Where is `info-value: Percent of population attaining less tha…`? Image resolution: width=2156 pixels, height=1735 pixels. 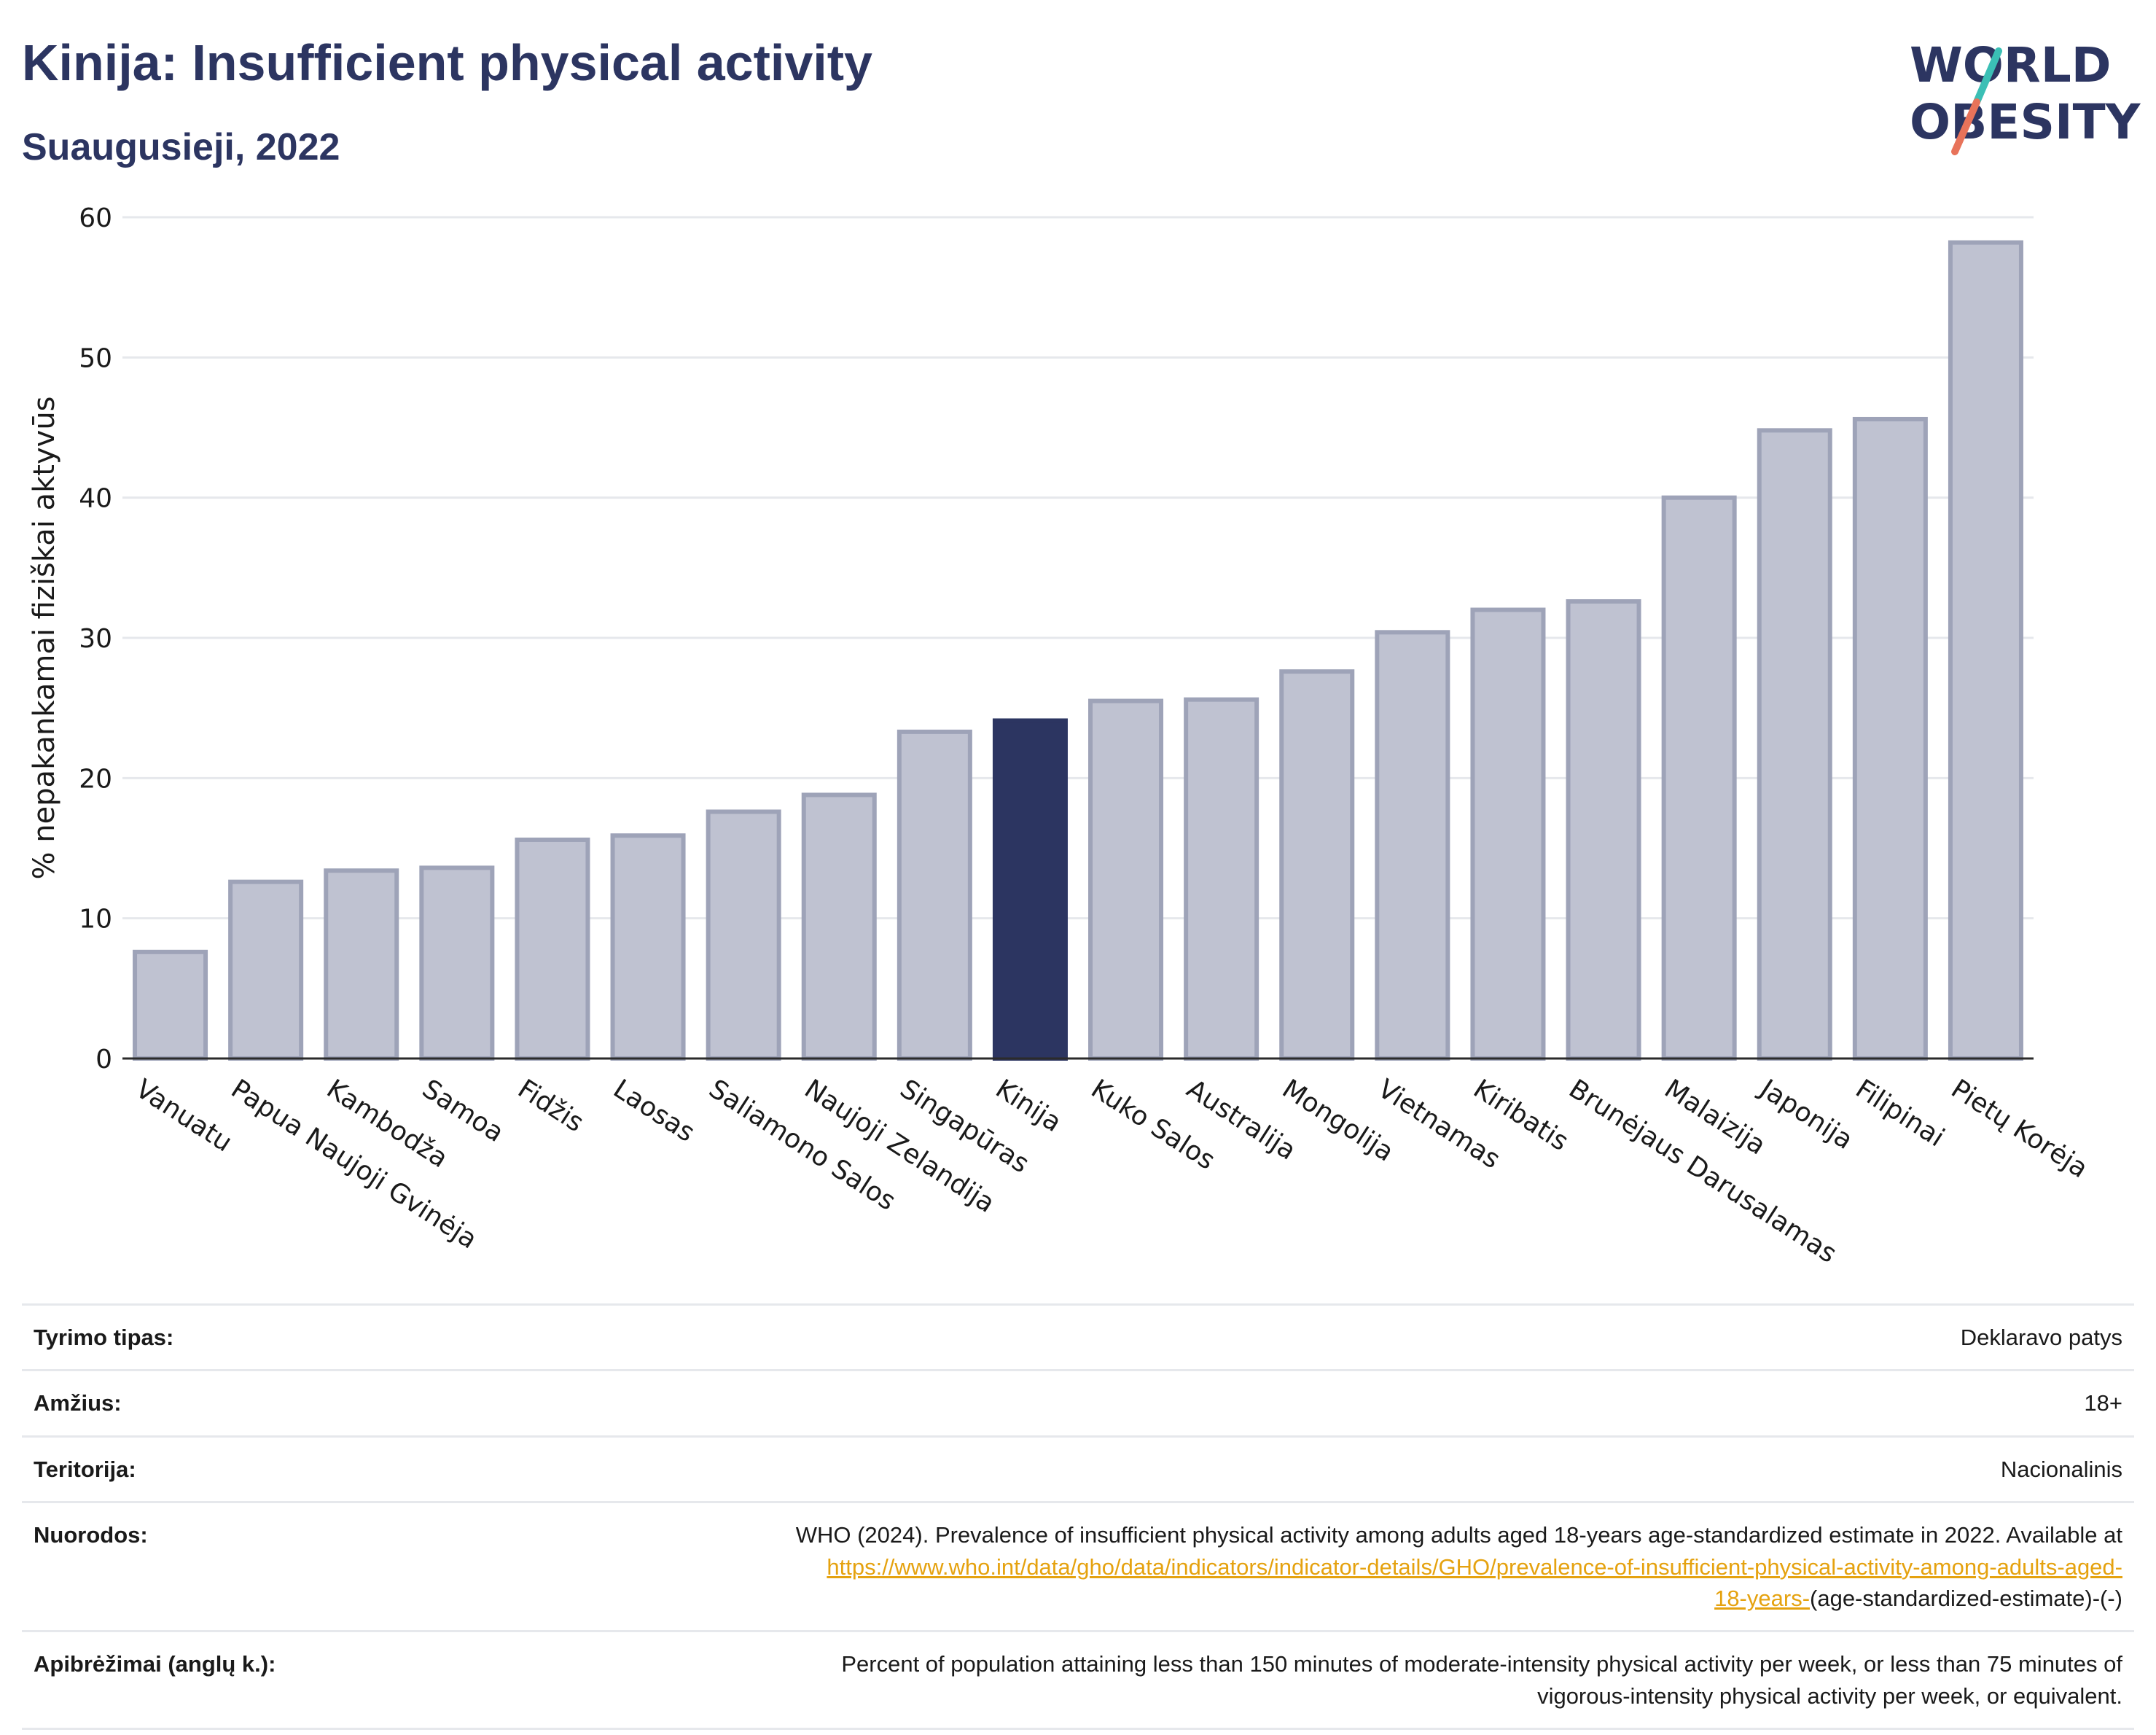
info-value: Percent of population attaining less tha… is located at coordinates (1272, 1680).